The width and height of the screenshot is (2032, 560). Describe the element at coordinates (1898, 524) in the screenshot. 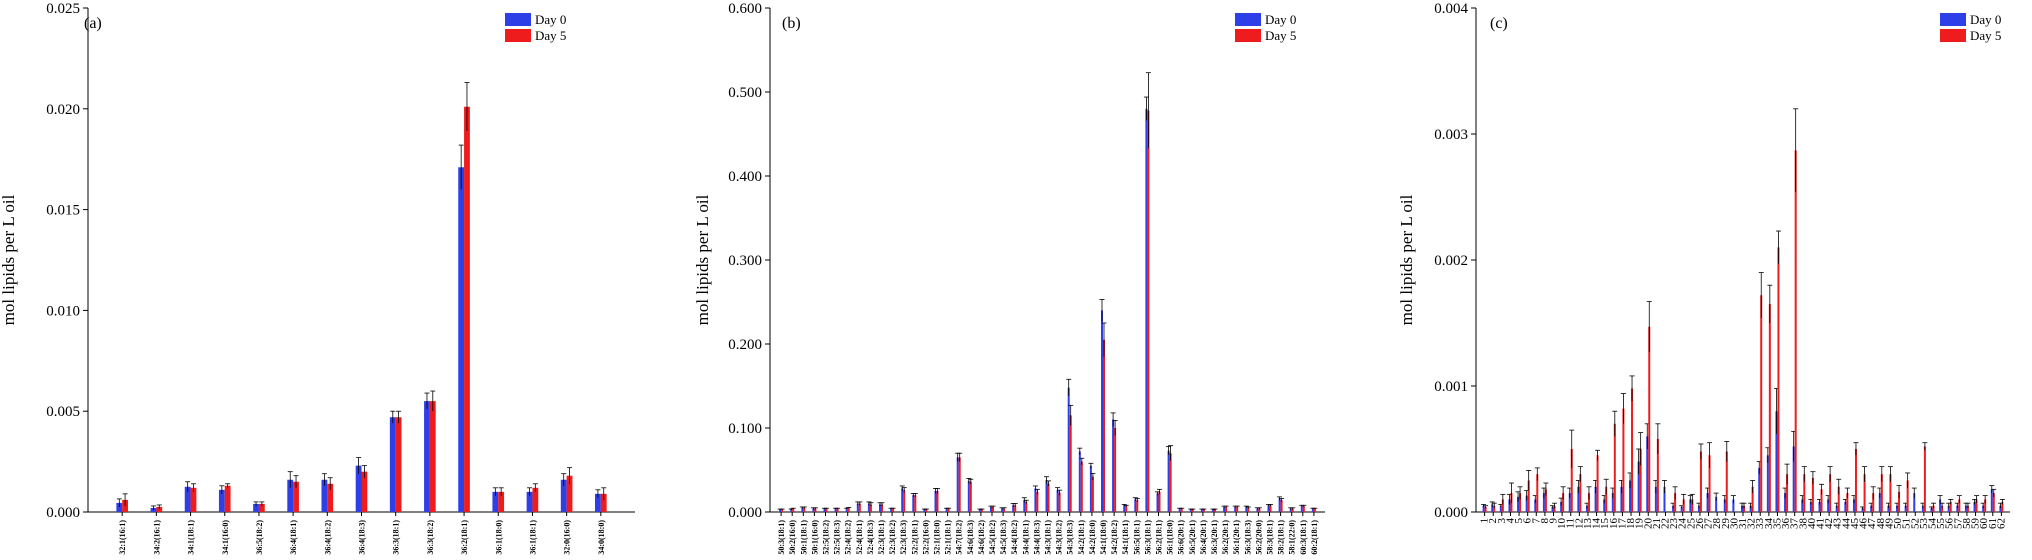

I see `x-tick-label: 50` at that location.